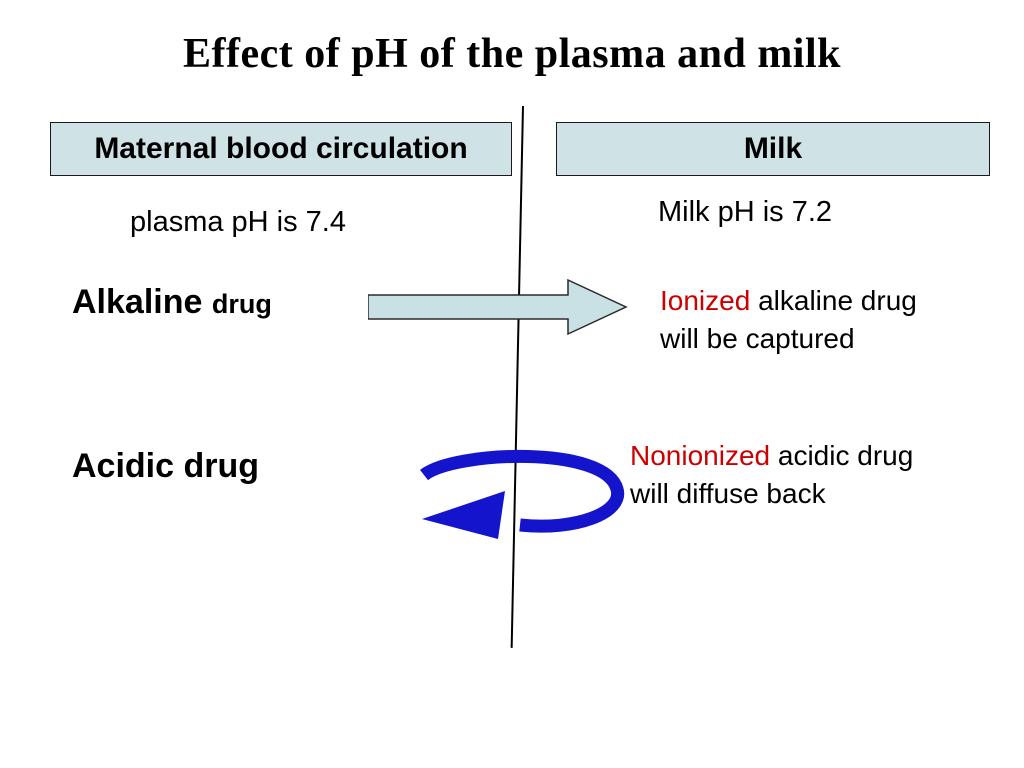 Image resolution: width=1024 pixels, height=768 pixels. What do you see at coordinates (517, 376) in the screenshot?
I see `divider-line` at bounding box center [517, 376].